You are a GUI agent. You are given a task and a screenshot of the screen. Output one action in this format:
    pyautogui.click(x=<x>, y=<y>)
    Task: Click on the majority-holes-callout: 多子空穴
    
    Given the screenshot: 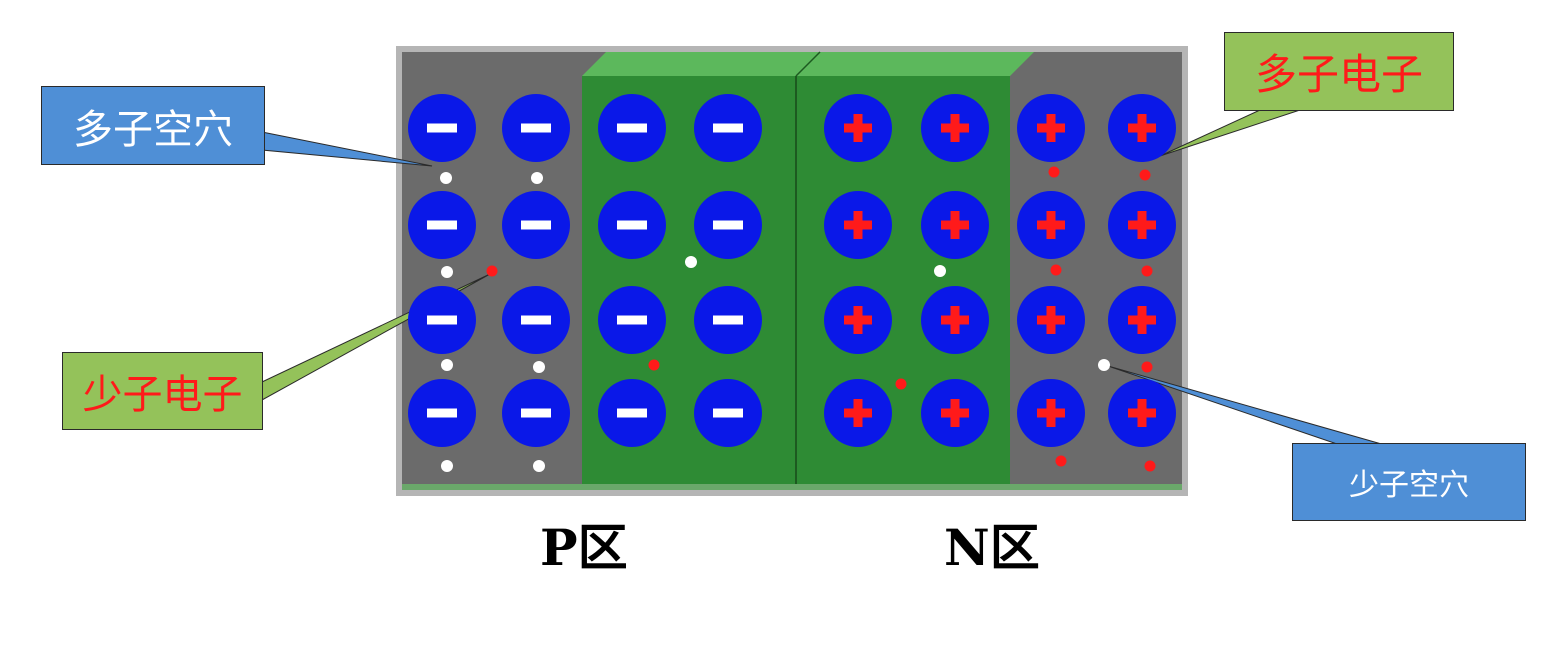 What is the action you would take?
    pyautogui.click(x=153, y=125)
    